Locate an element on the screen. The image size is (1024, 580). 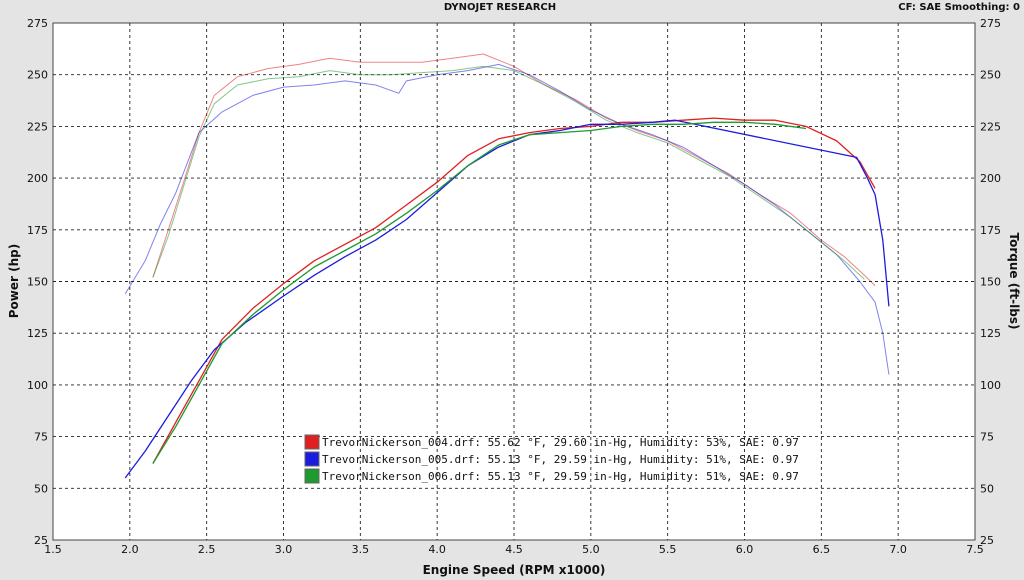
y-tick-label: 75 is located at coordinates (41, 437).